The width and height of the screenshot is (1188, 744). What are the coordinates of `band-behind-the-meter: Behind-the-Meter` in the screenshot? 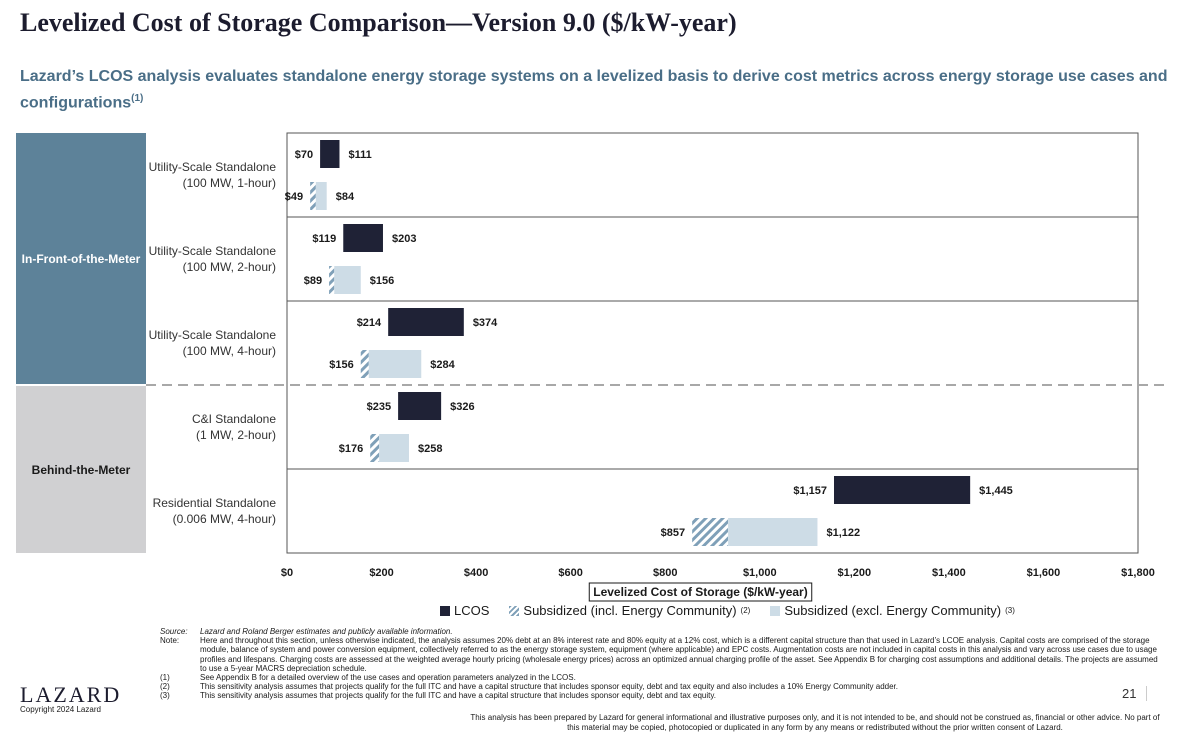 It's located at (81, 469).